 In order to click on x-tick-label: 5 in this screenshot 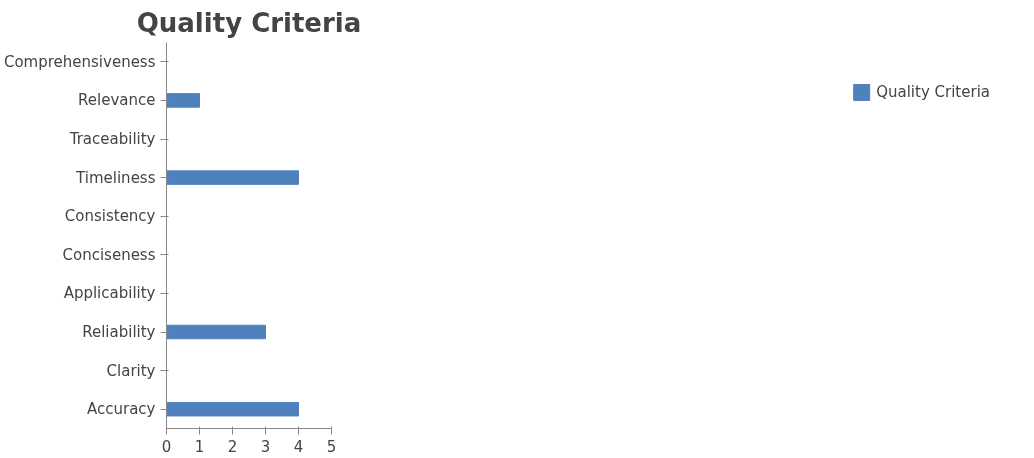, I will do `click(331, 446)`.